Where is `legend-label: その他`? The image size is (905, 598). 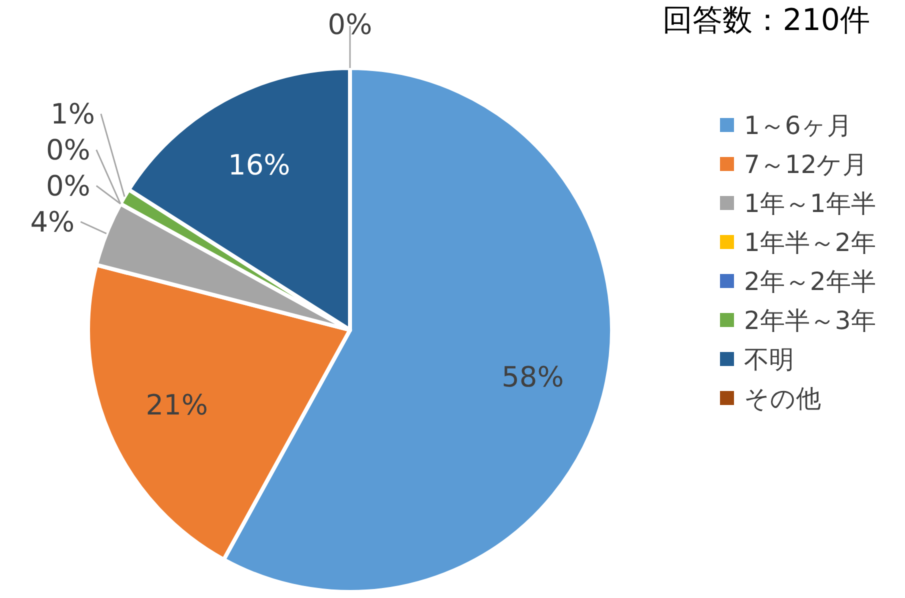 legend-label: その他 is located at coordinates (782, 398).